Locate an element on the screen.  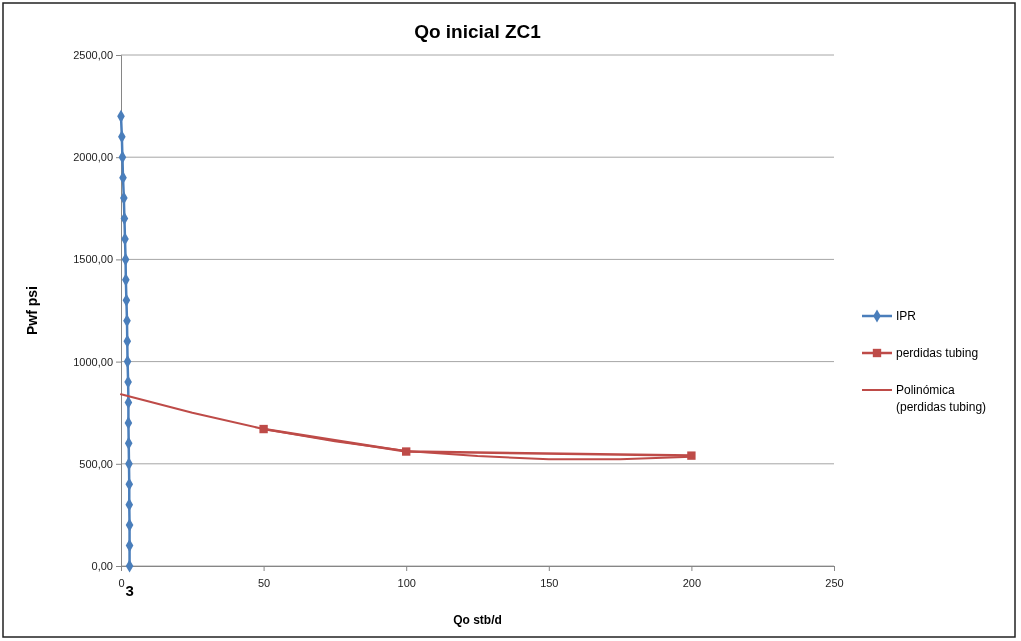
legend-label: IPR is located at coordinates (906, 316).